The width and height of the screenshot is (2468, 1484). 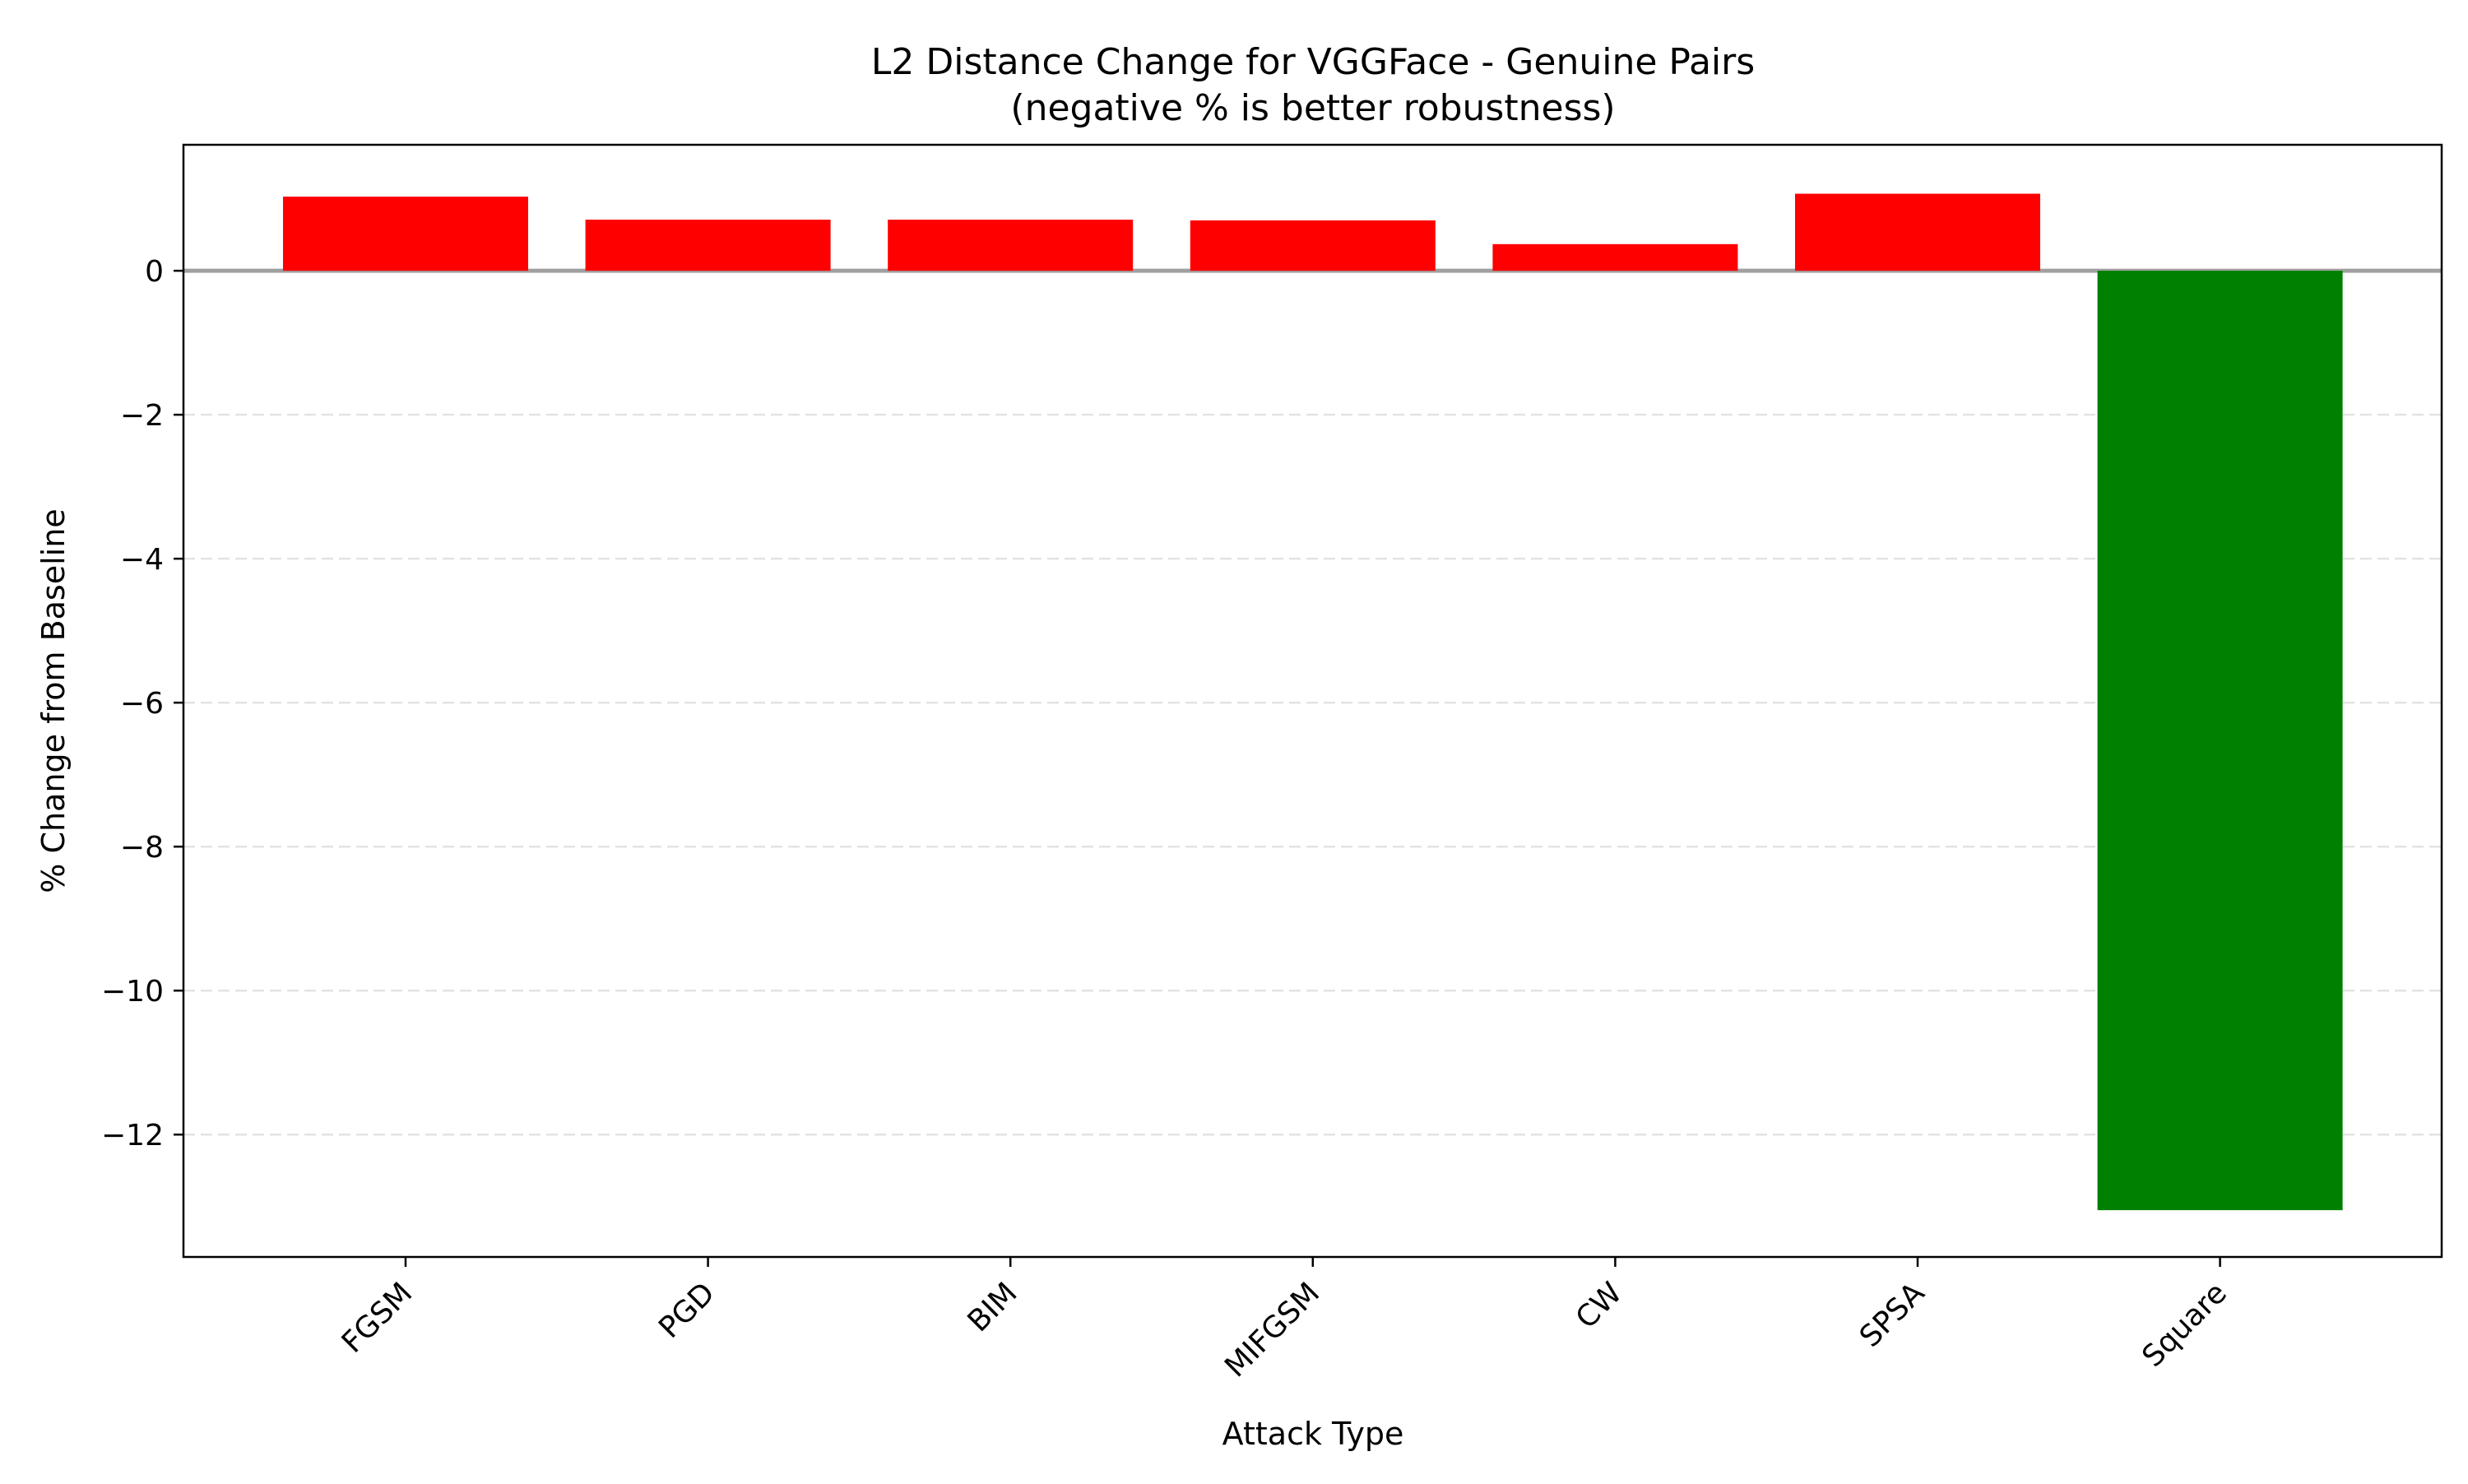 What do you see at coordinates (1312, 108) in the screenshot?
I see `chart-subtitle: (negative % is better robustness)` at bounding box center [1312, 108].